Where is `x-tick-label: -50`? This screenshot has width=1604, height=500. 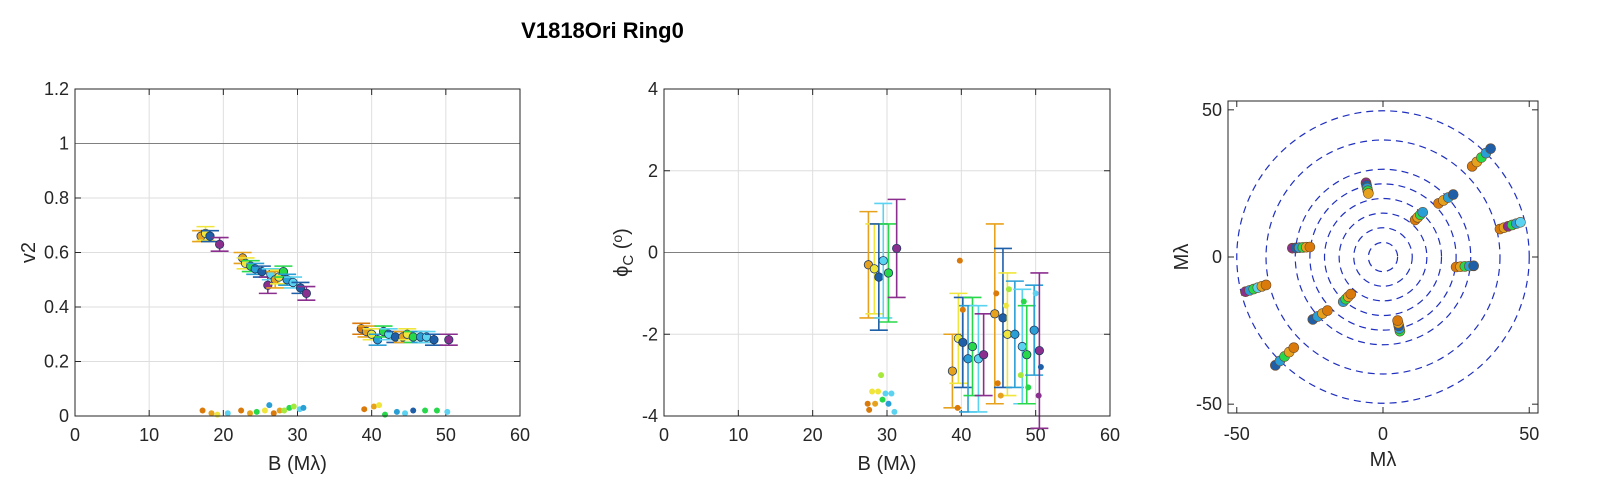
x-tick-label: -50 is located at coordinates (1237, 434).